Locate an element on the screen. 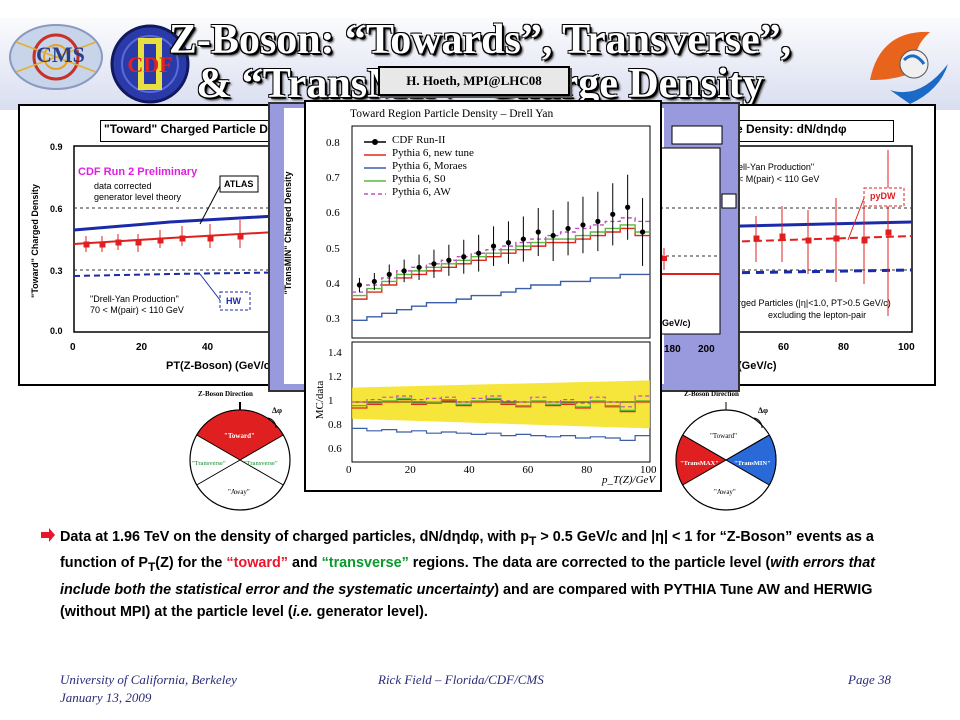 Image resolution: width=960 pixels, height=720 pixels. florida-logo is located at coordinates (908, 64).